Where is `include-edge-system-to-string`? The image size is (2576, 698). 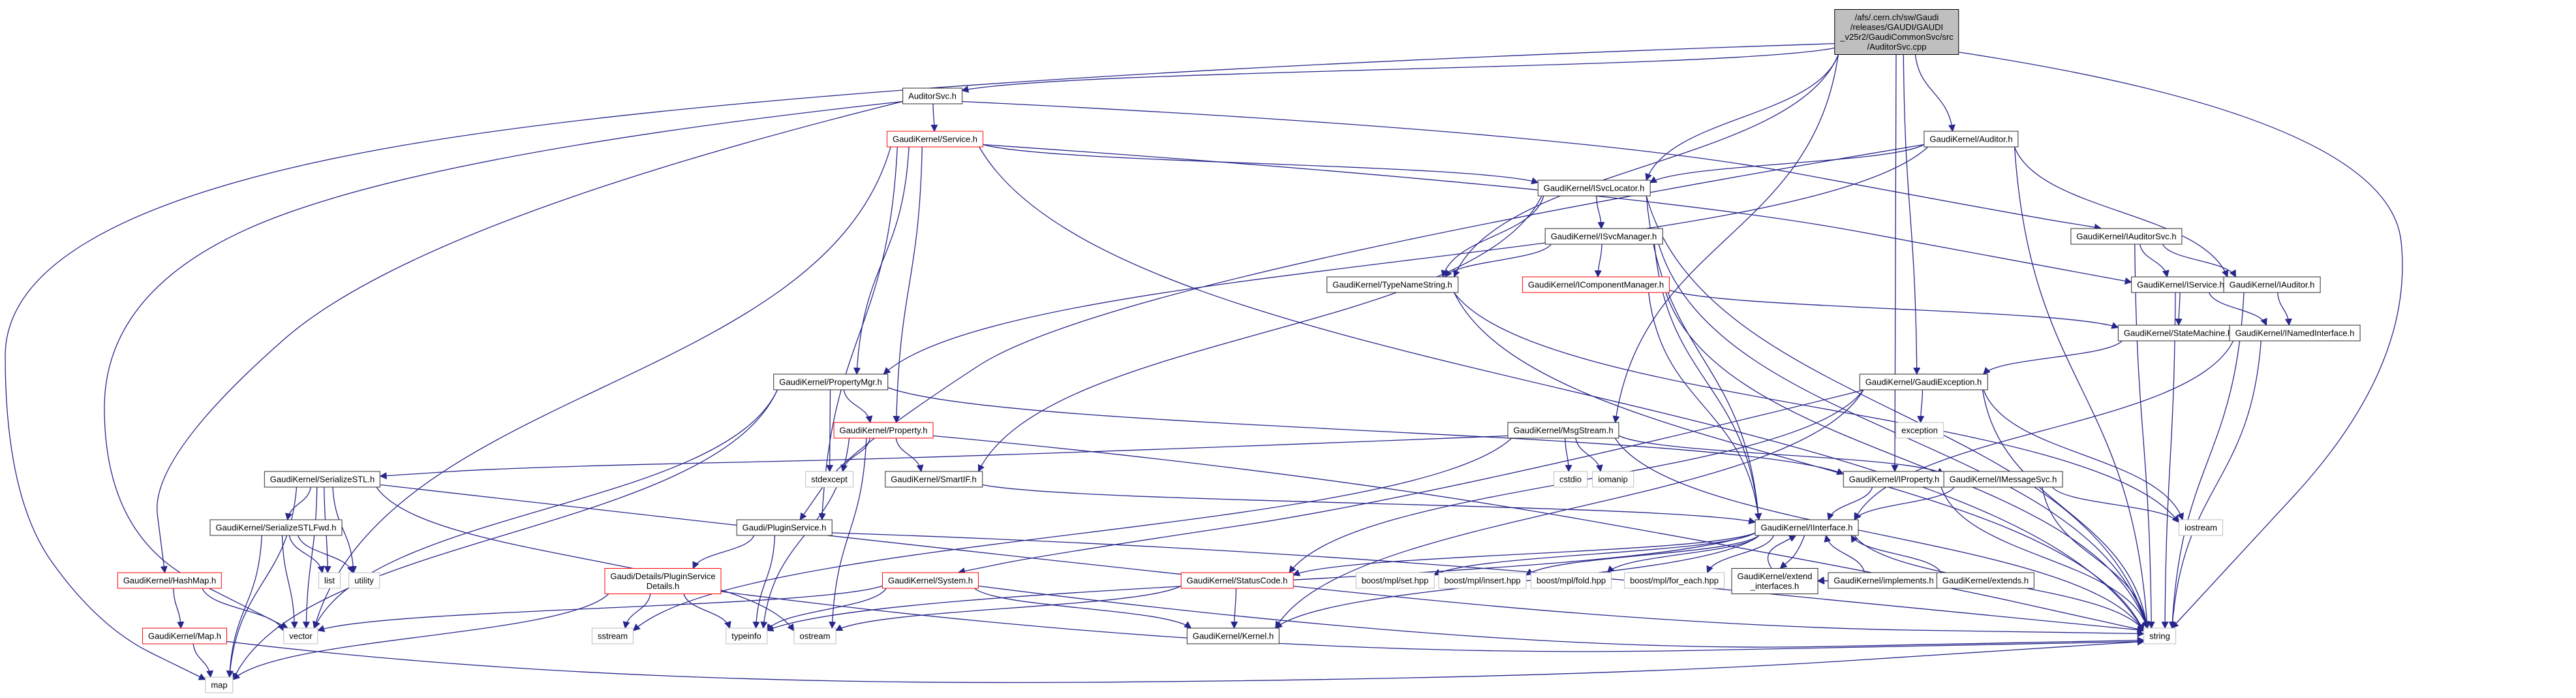 include-edge-system-to-string is located at coordinates (1561, 616).